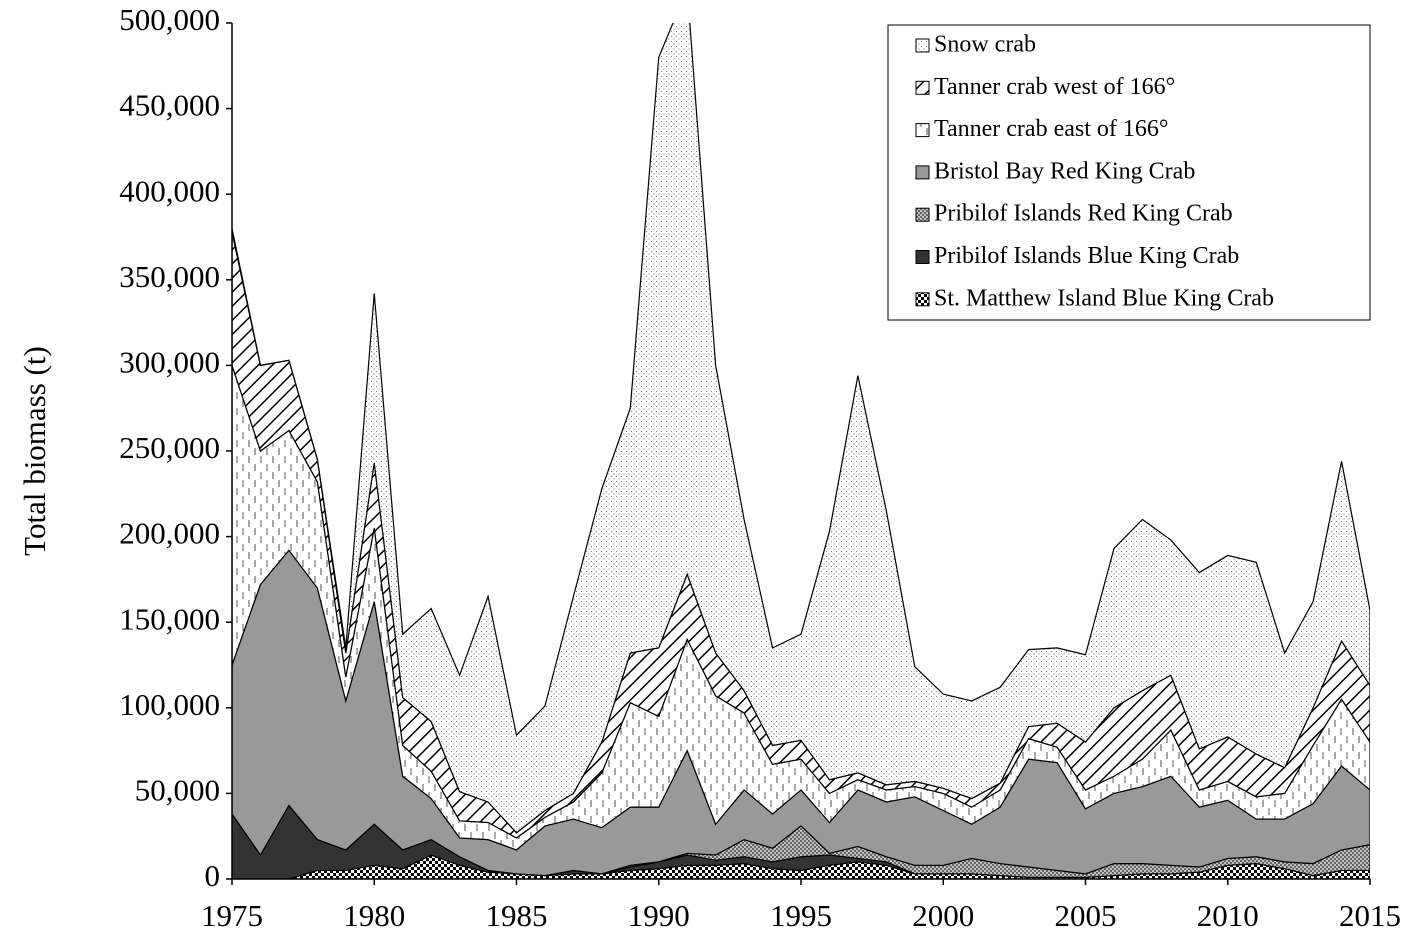 The image size is (1415, 942). I want to click on legend-label: St. Matthew Island Blue King Crab, so click(1104, 298).